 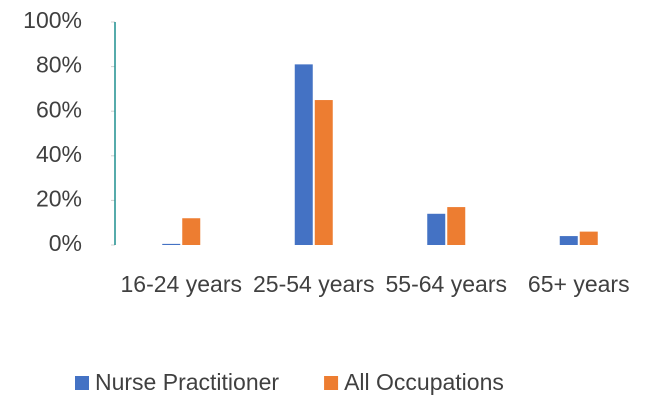 I want to click on legend-label: Nurse Practitioner, so click(x=187, y=382).